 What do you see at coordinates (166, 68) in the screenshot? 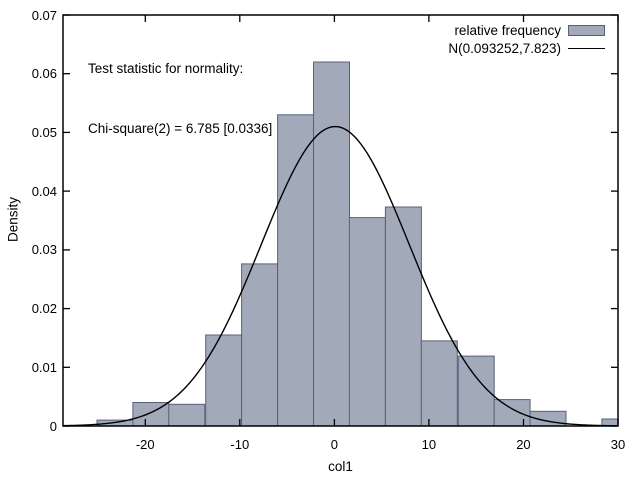
I see `annotation-line-1: Test statistic for normality:` at bounding box center [166, 68].